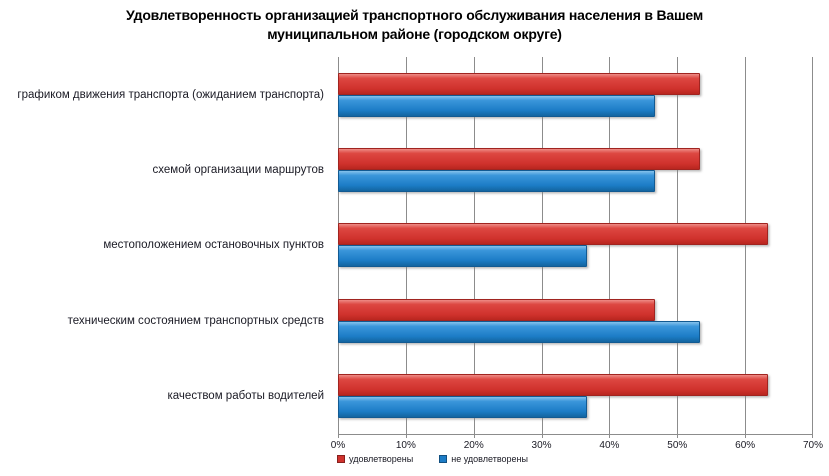 This screenshot has width=829, height=476. Describe the element at coordinates (381, 459) in the screenshot. I see `legend-label-satisfied: удовлетворены` at that location.